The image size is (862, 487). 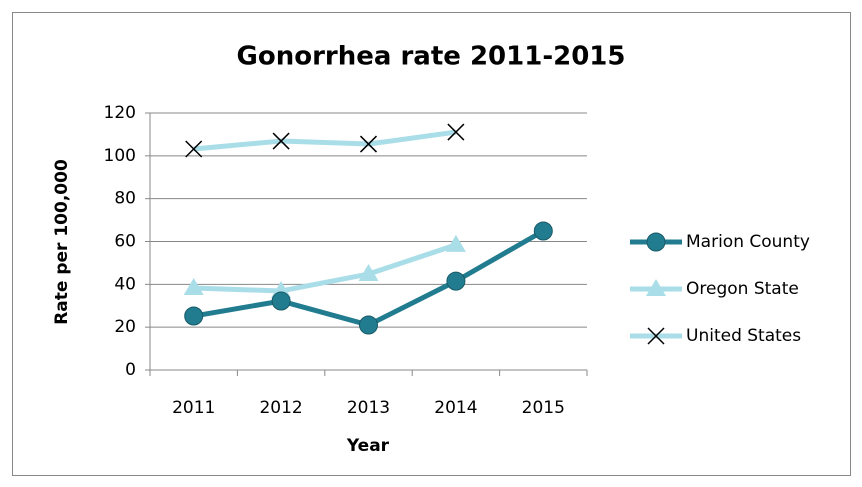 What do you see at coordinates (125, 284) in the screenshot?
I see `y-tick-label: 40` at bounding box center [125, 284].